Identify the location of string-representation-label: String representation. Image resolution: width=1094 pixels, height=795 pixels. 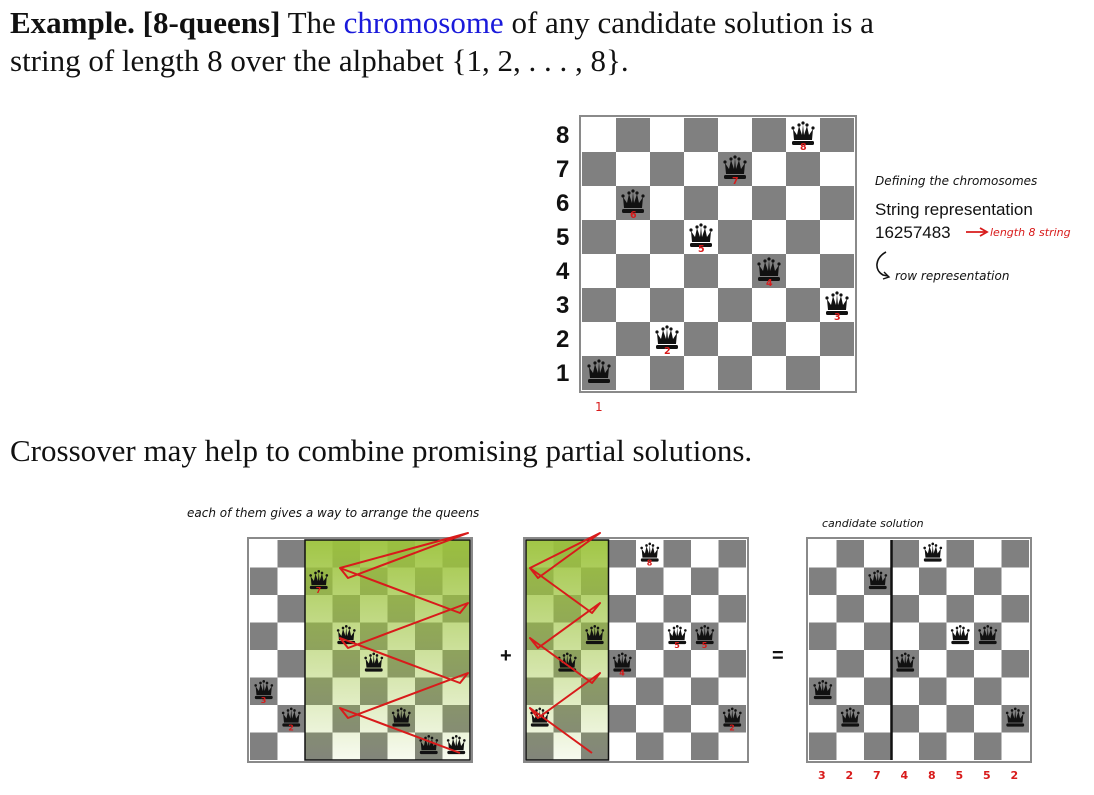
(954, 209).